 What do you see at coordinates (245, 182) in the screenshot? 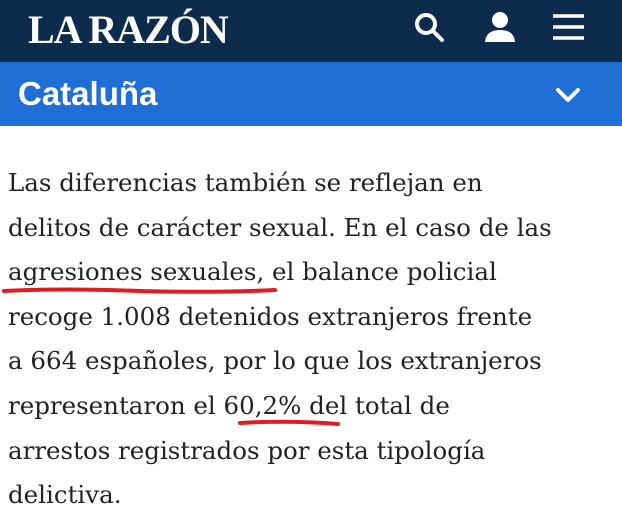
I see `text-line: Las diferencias también se reflejan en` at bounding box center [245, 182].